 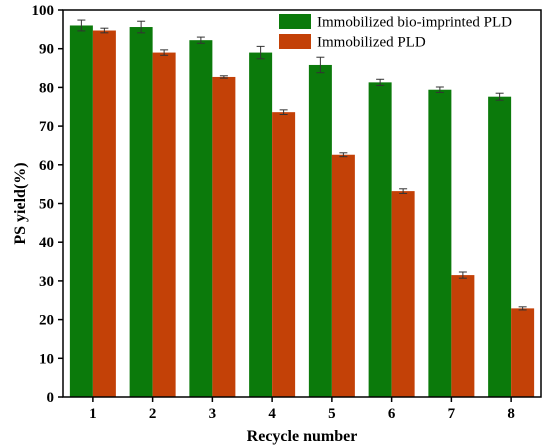 What do you see at coordinates (141, 212) in the screenshot?
I see `bar-series1-cat2` at bounding box center [141, 212].